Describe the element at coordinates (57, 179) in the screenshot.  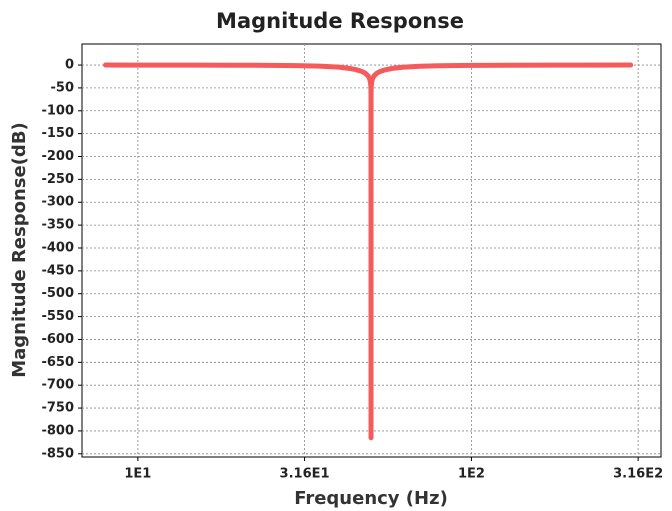
I see `y-tick-label: -250` at that location.